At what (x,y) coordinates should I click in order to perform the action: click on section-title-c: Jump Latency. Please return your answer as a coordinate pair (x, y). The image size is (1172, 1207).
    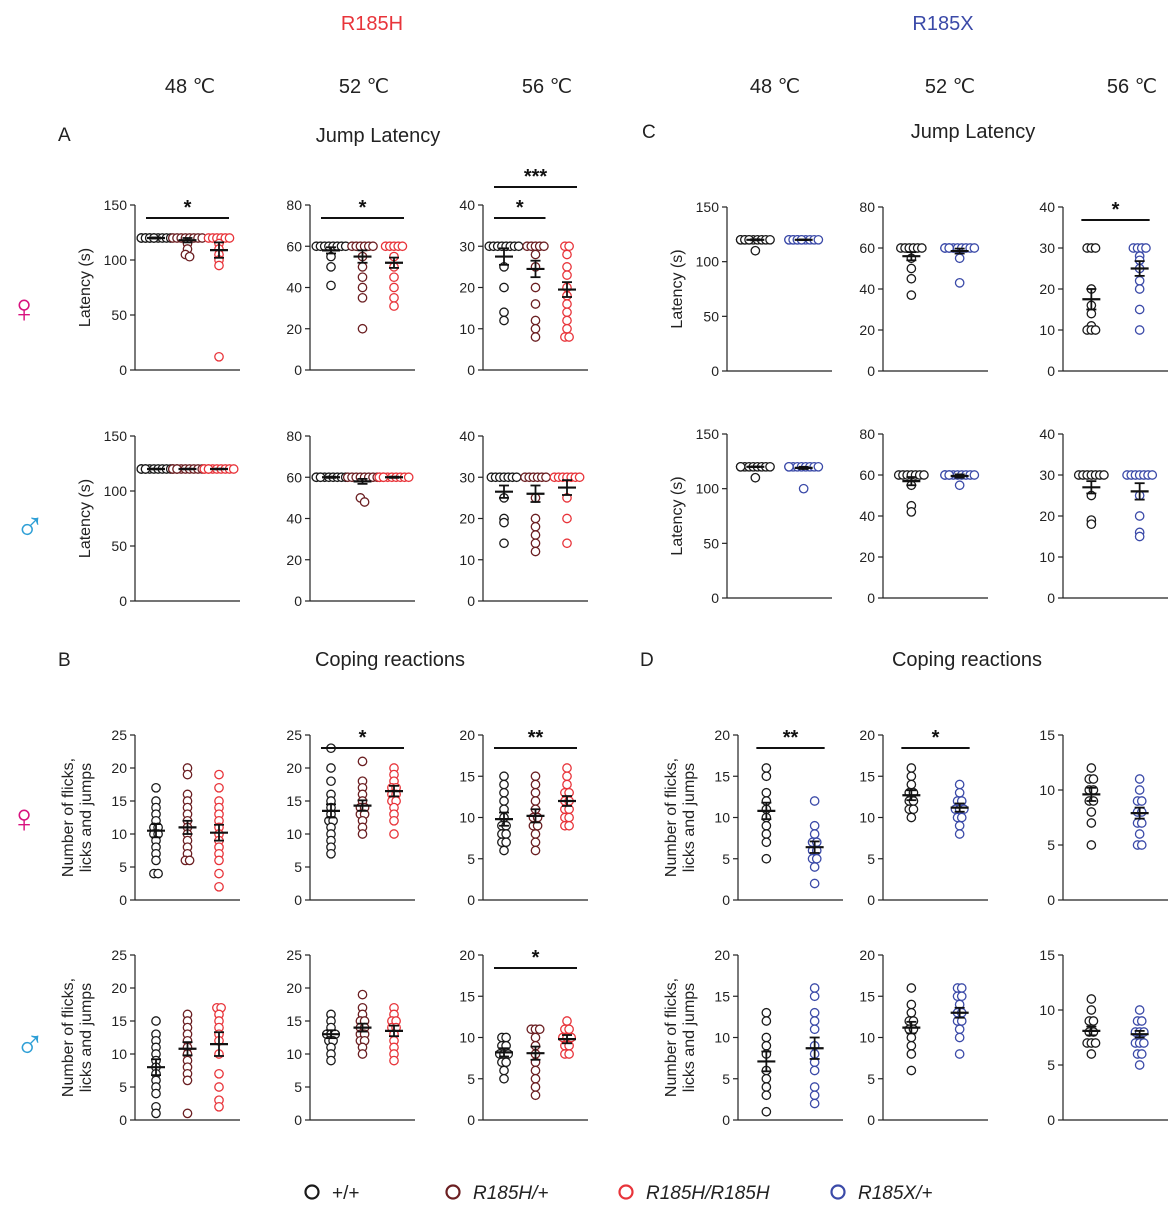
    Looking at the image, I should click on (973, 132).